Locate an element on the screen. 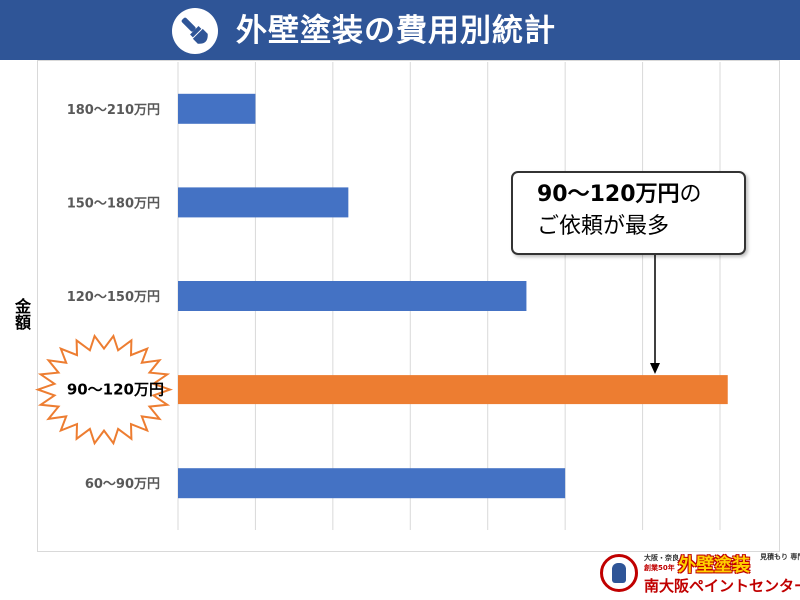 This screenshot has height=600, width=800. logo-side-text: 見積もり 専門店 is located at coordinates (780, 557).